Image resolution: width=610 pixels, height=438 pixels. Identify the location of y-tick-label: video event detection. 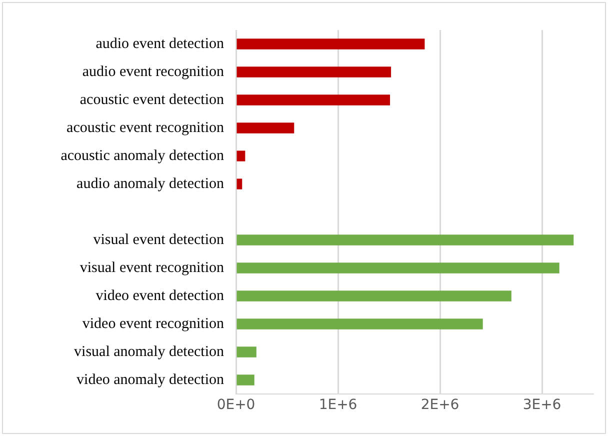
(160, 296).